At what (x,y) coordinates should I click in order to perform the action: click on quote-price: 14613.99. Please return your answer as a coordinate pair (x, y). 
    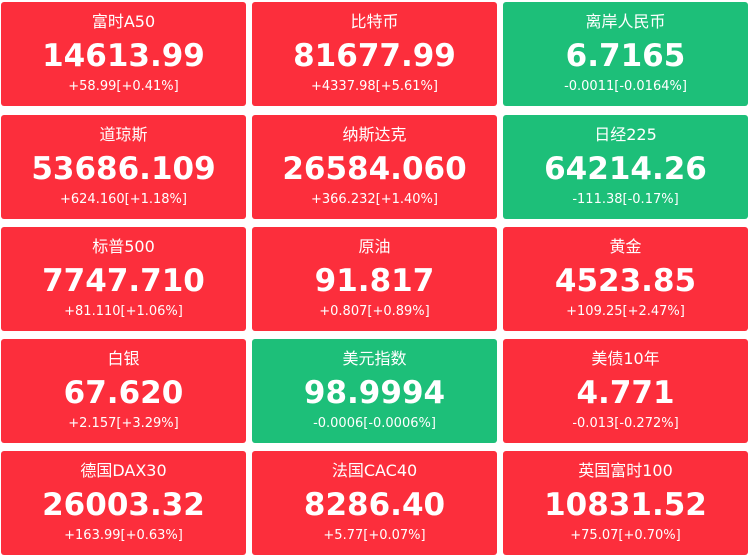
    Looking at the image, I should click on (123, 56).